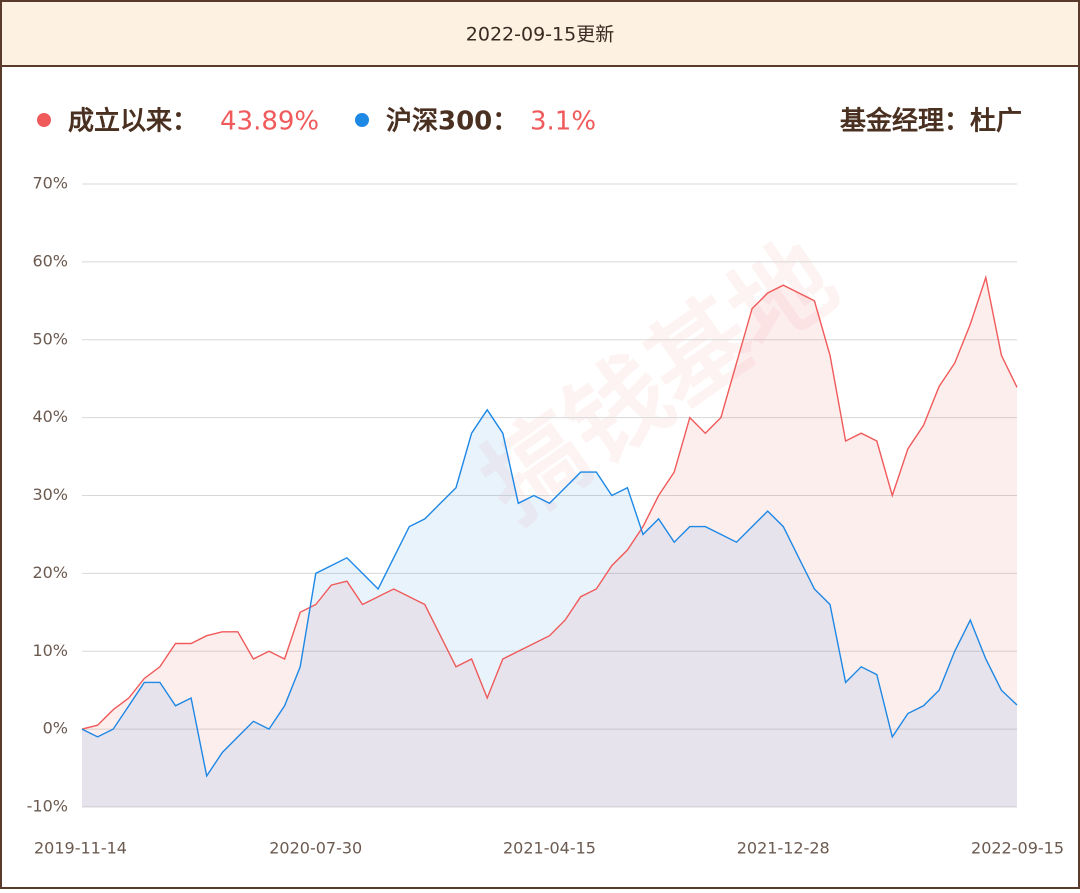  Describe the element at coordinates (50, 494) in the screenshot. I see `y-tick-label: 30%` at that location.